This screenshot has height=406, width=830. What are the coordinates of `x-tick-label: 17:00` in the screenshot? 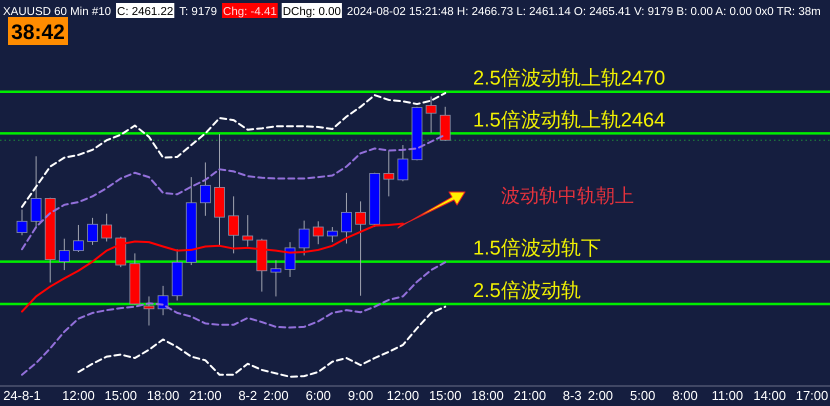 It's located at (812, 395).